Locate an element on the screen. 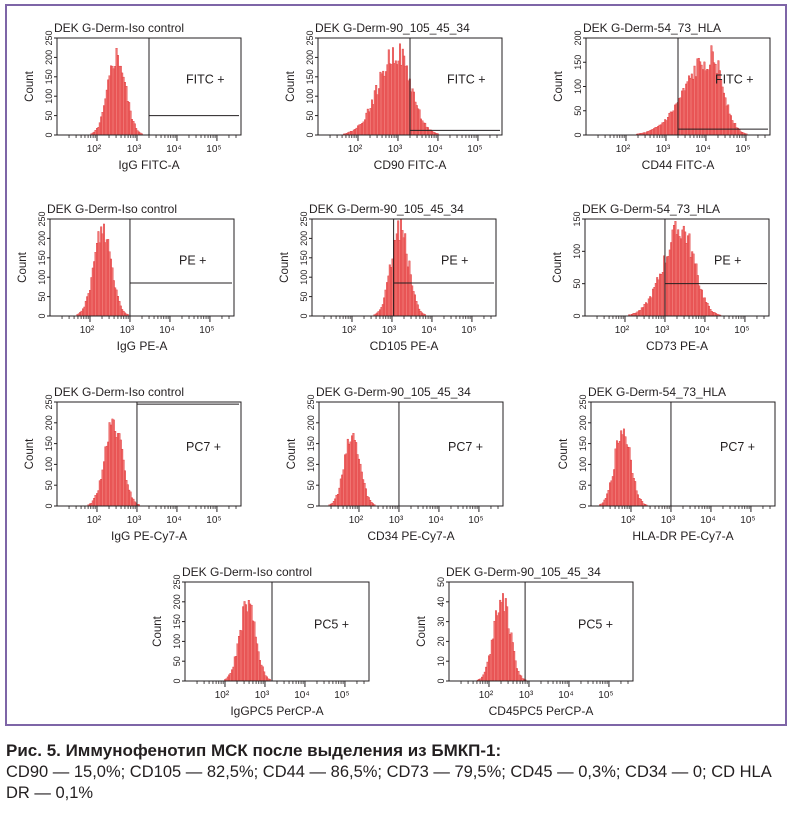 The image size is (794, 829). y-tick-label: 40 is located at coordinates (441, 602).